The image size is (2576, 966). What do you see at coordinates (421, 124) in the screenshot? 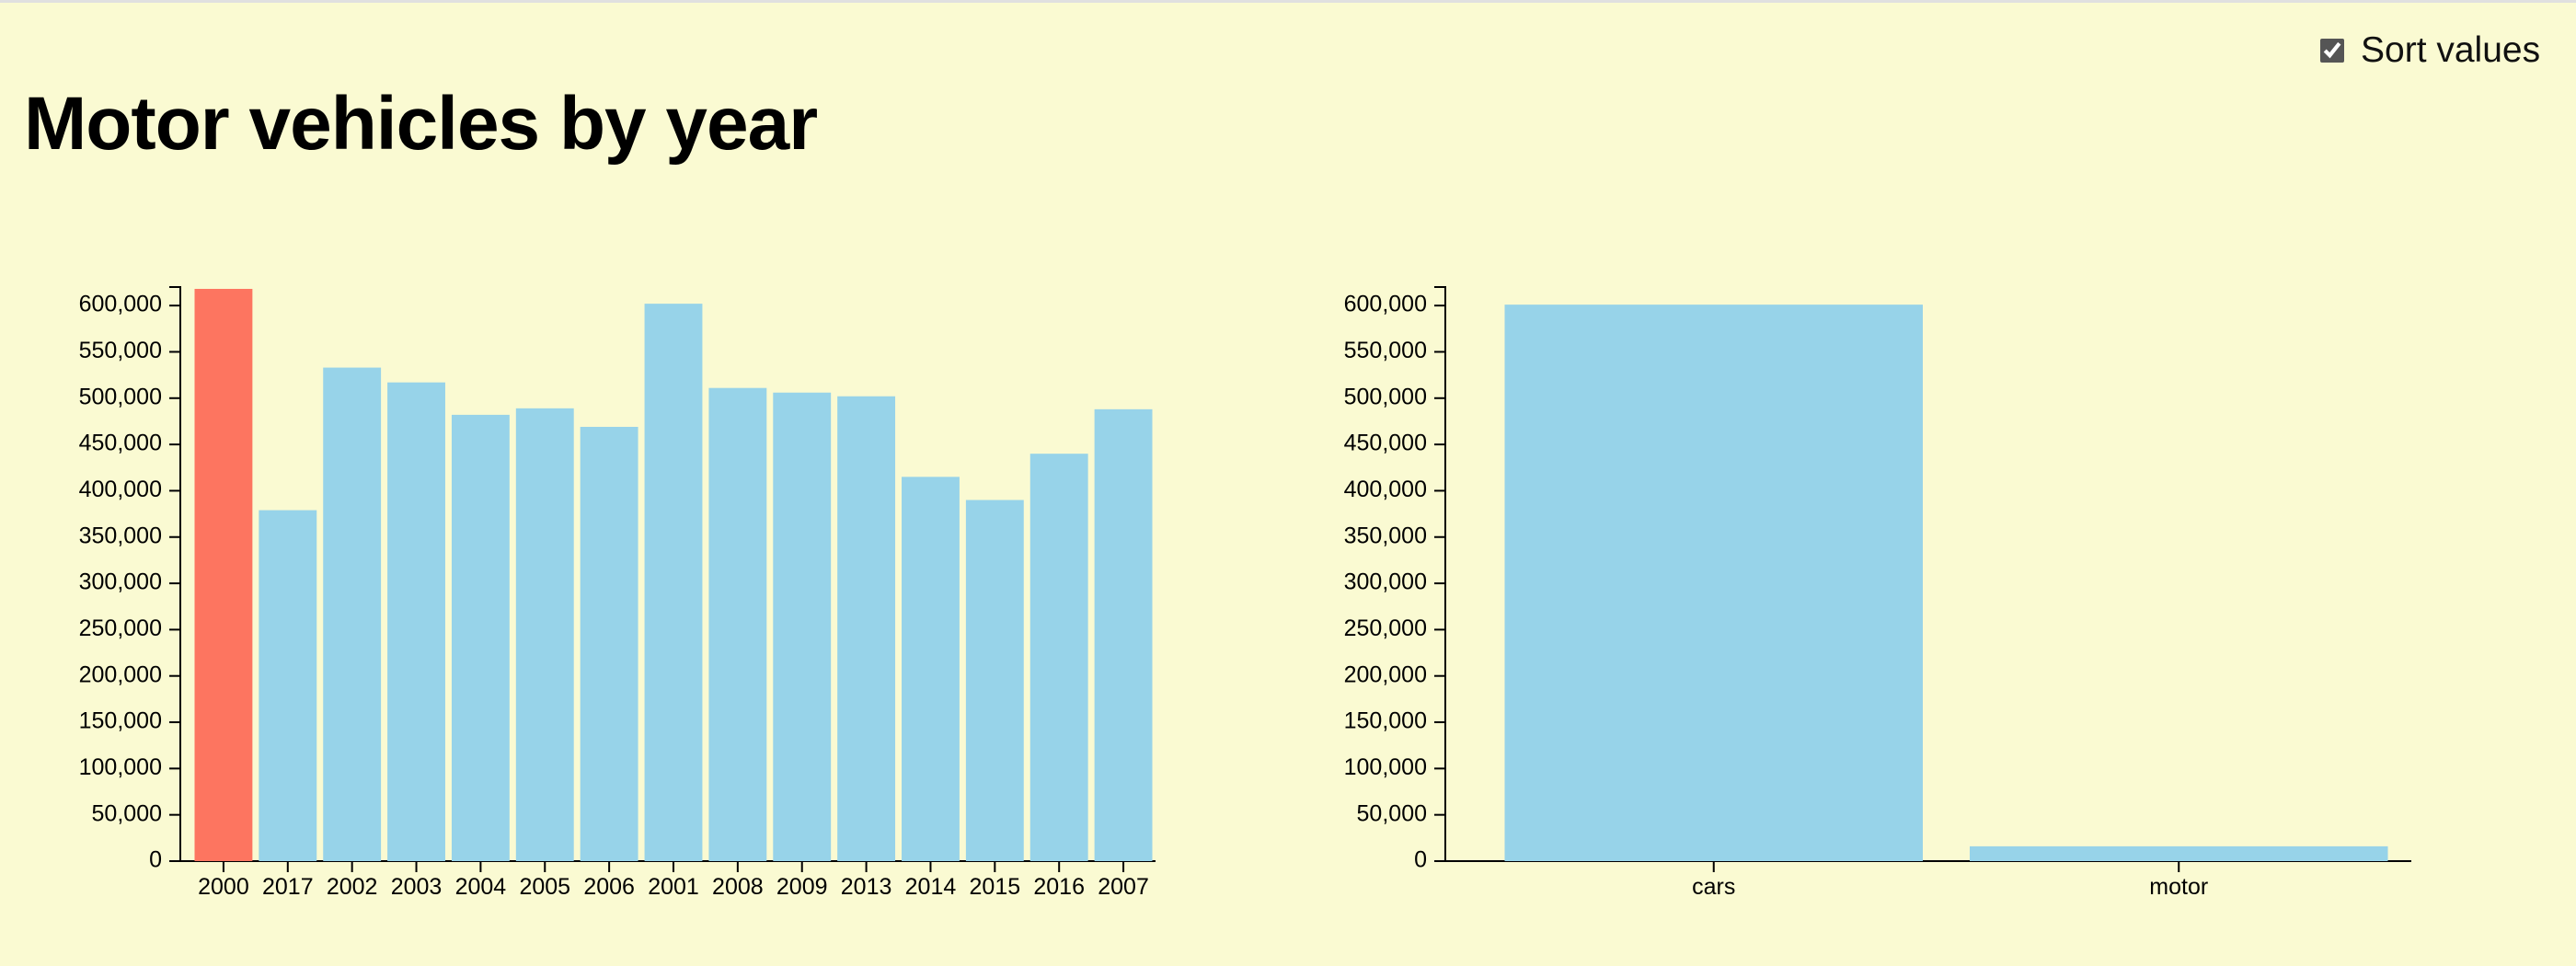
I see `page-title: Motor vehicles by year` at bounding box center [421, 124].